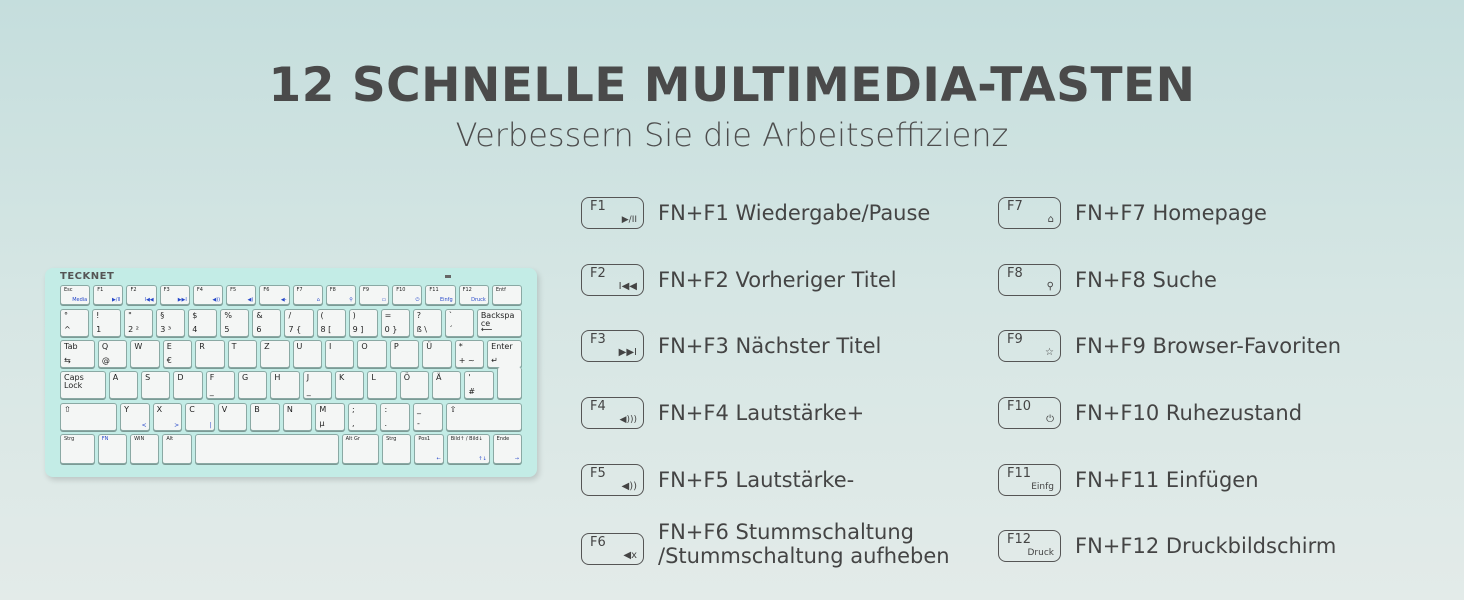 This screenshot has width=1464, height=600. I want to click on key--: § 3 ³, so click(171, 323).